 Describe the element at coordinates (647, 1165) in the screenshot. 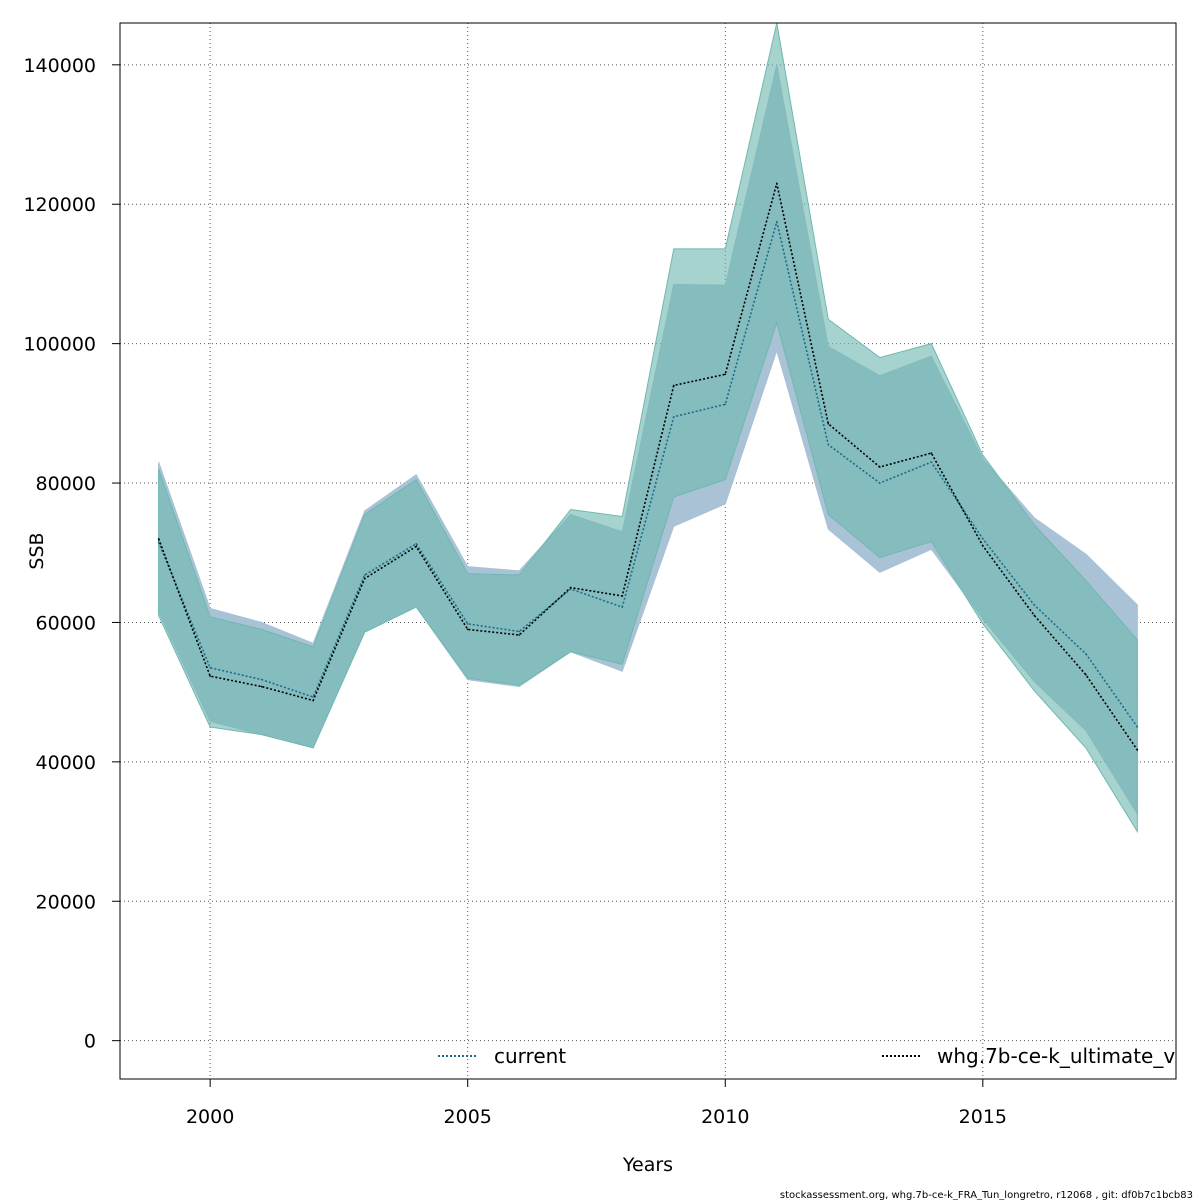

I see `x-axis-title: Years` at that location.